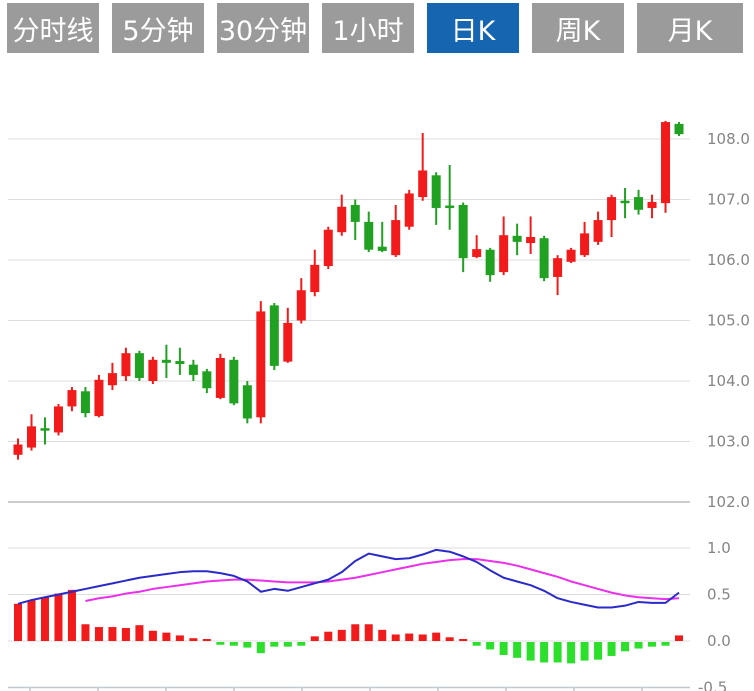  I want to click on price-axis-label: 108.0, so click(728, 139).